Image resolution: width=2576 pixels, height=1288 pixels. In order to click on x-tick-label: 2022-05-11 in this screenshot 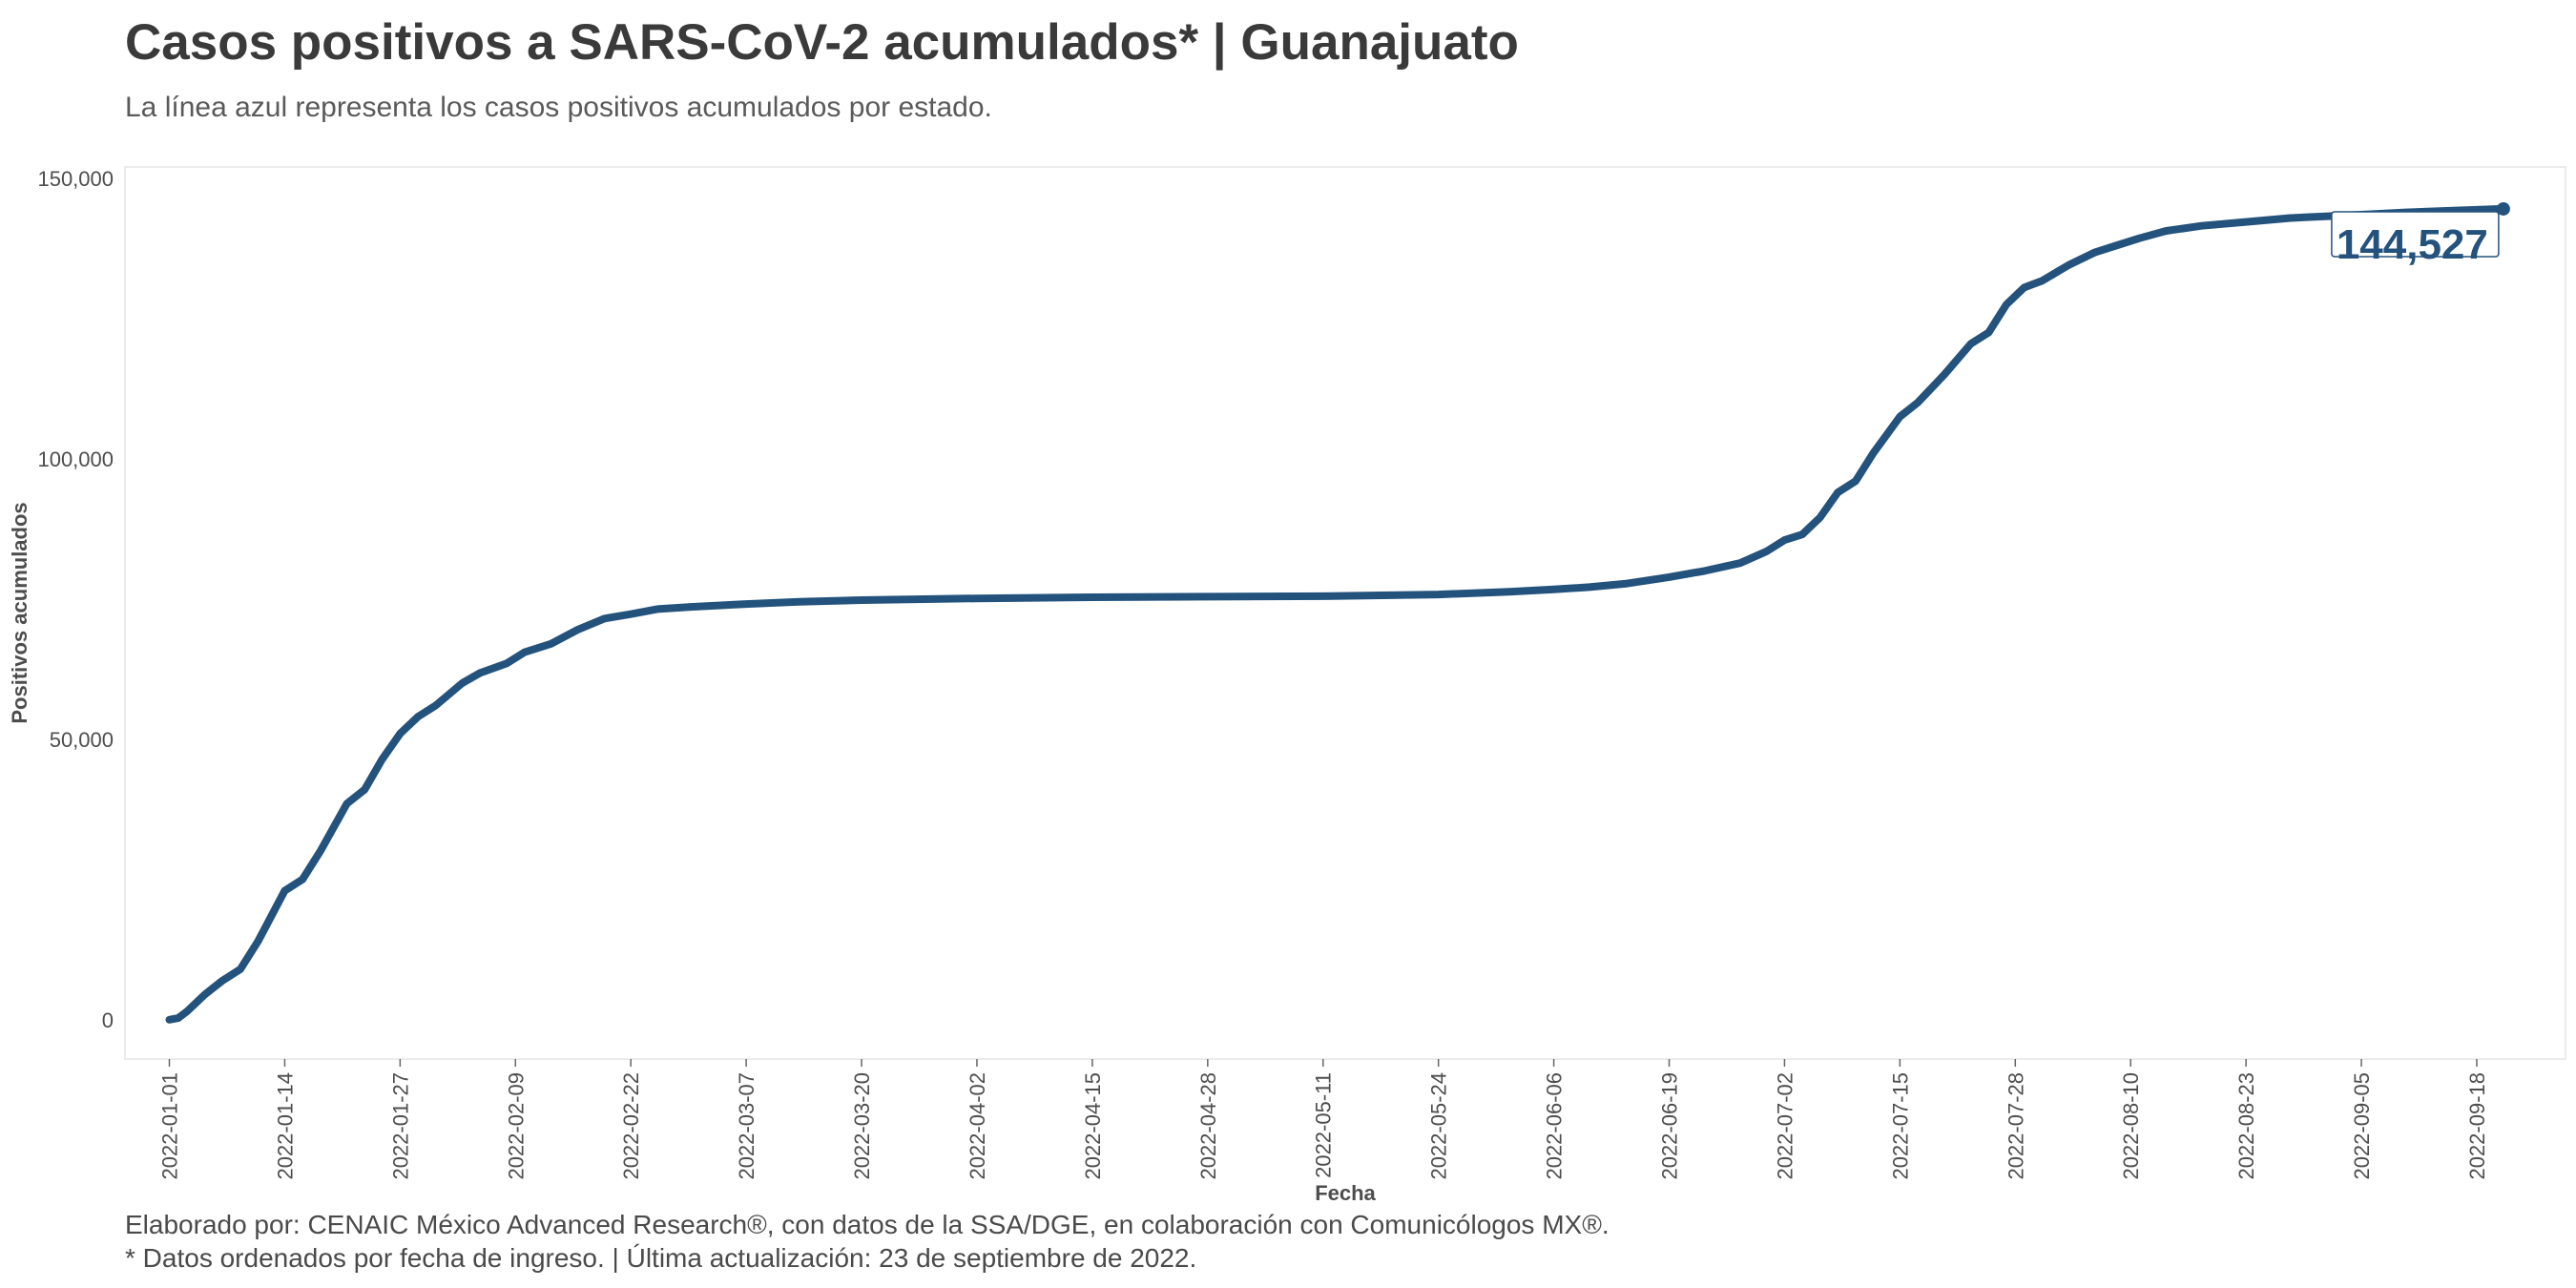, I will do `click(1324, 1125)`.